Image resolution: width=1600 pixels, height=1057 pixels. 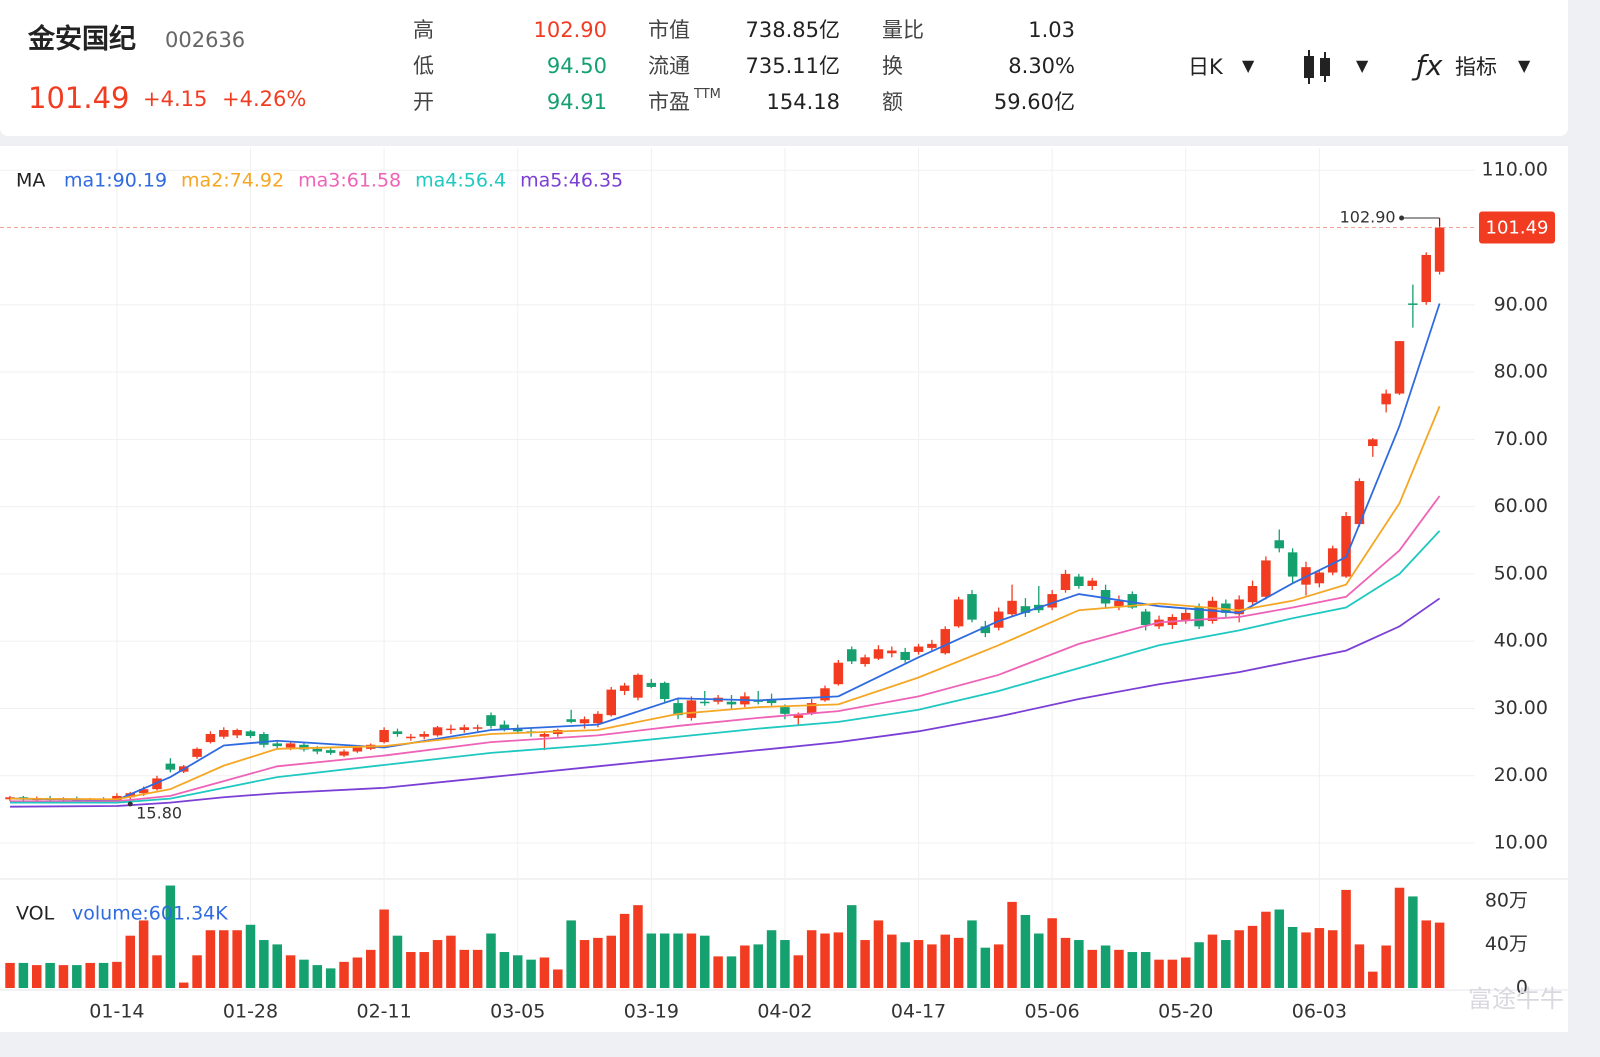 I want to click on stat-value: 154.18, so click(x=803, y=102).